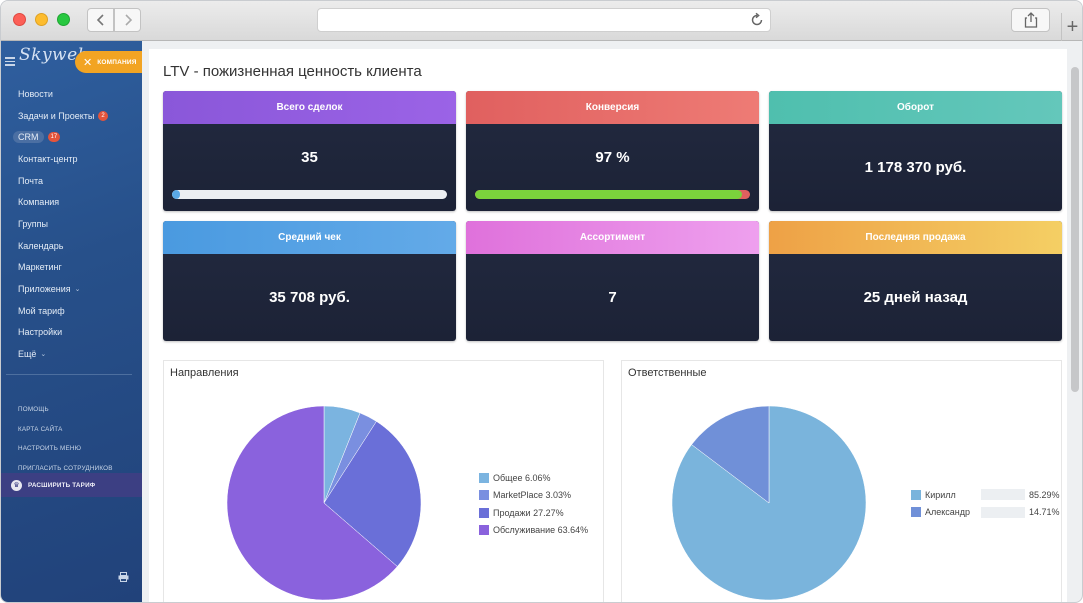 The image size is (1083, 603). I want to click on upgrade-plan-label: РАСШИРИТЬ ТАРИФ, so click(62, 485).